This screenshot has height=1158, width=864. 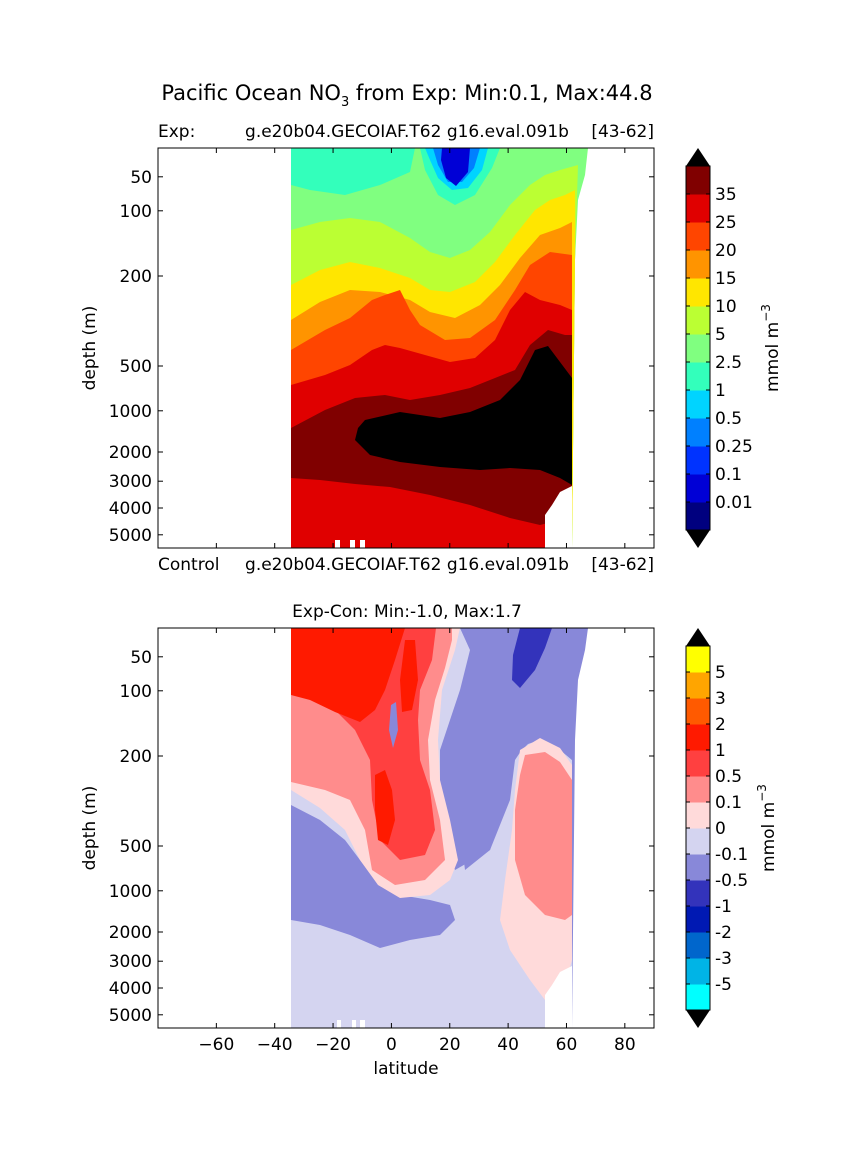 I want to click on bottom-contour-field, so click(x=439, y=828).